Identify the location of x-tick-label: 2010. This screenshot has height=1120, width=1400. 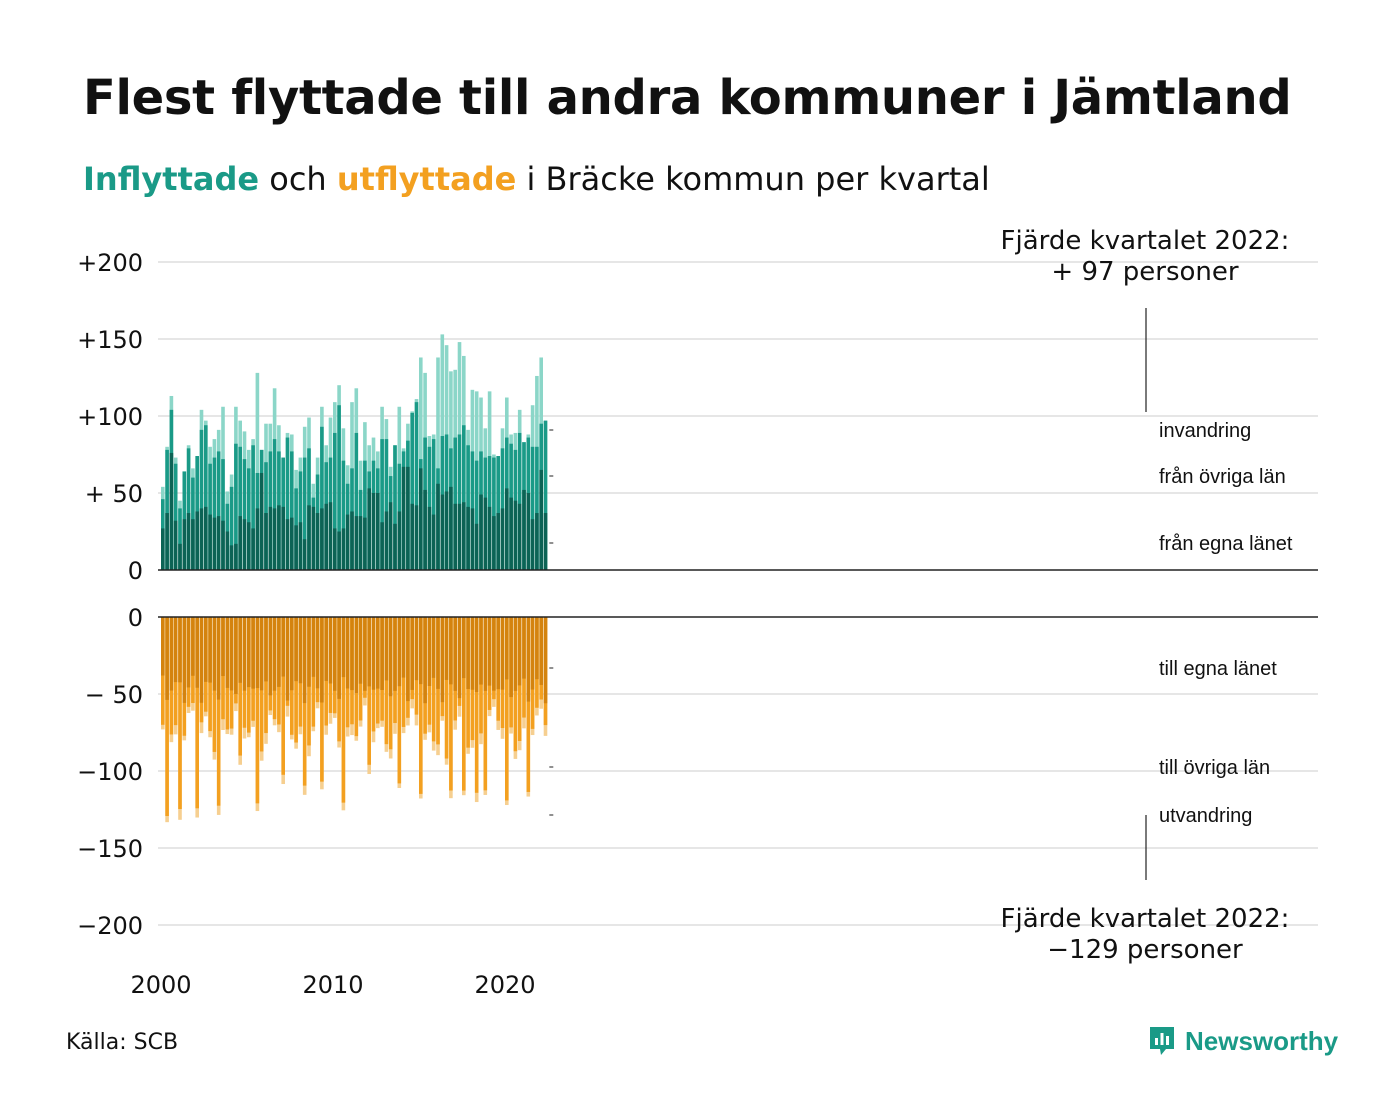
(332, 985).